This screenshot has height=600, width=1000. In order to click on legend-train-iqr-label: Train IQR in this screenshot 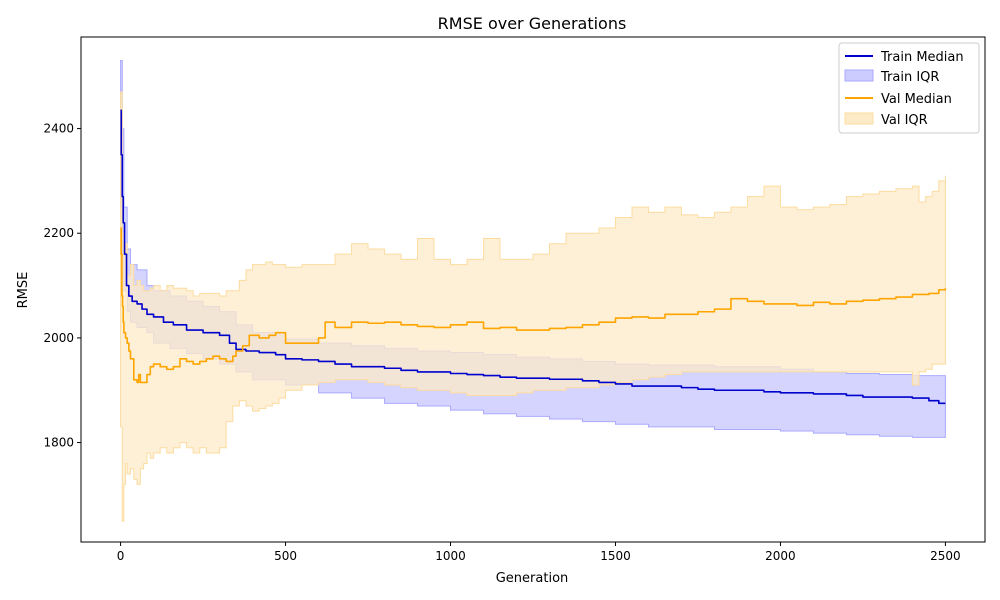, I will do `click(909, 77)`.